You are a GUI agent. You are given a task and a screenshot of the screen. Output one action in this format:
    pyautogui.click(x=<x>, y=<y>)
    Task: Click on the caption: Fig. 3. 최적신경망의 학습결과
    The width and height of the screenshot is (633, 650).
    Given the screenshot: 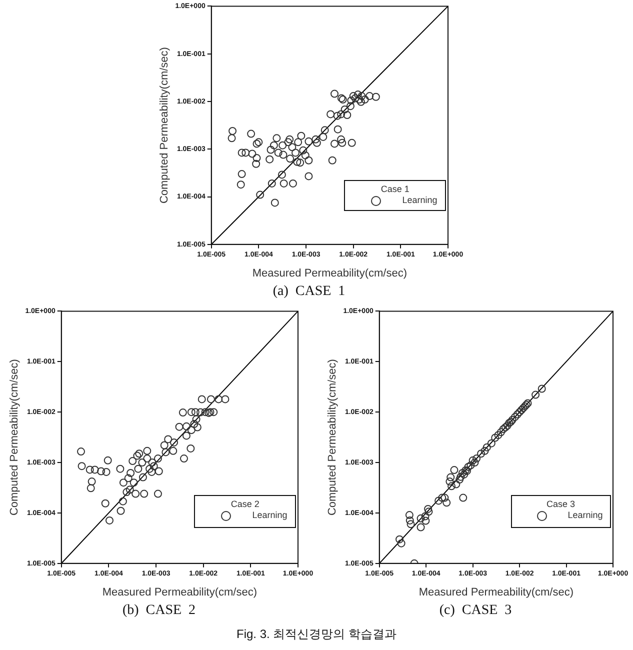 What is the action you would take?
    pyautogui.click(x=316, y=634)
    